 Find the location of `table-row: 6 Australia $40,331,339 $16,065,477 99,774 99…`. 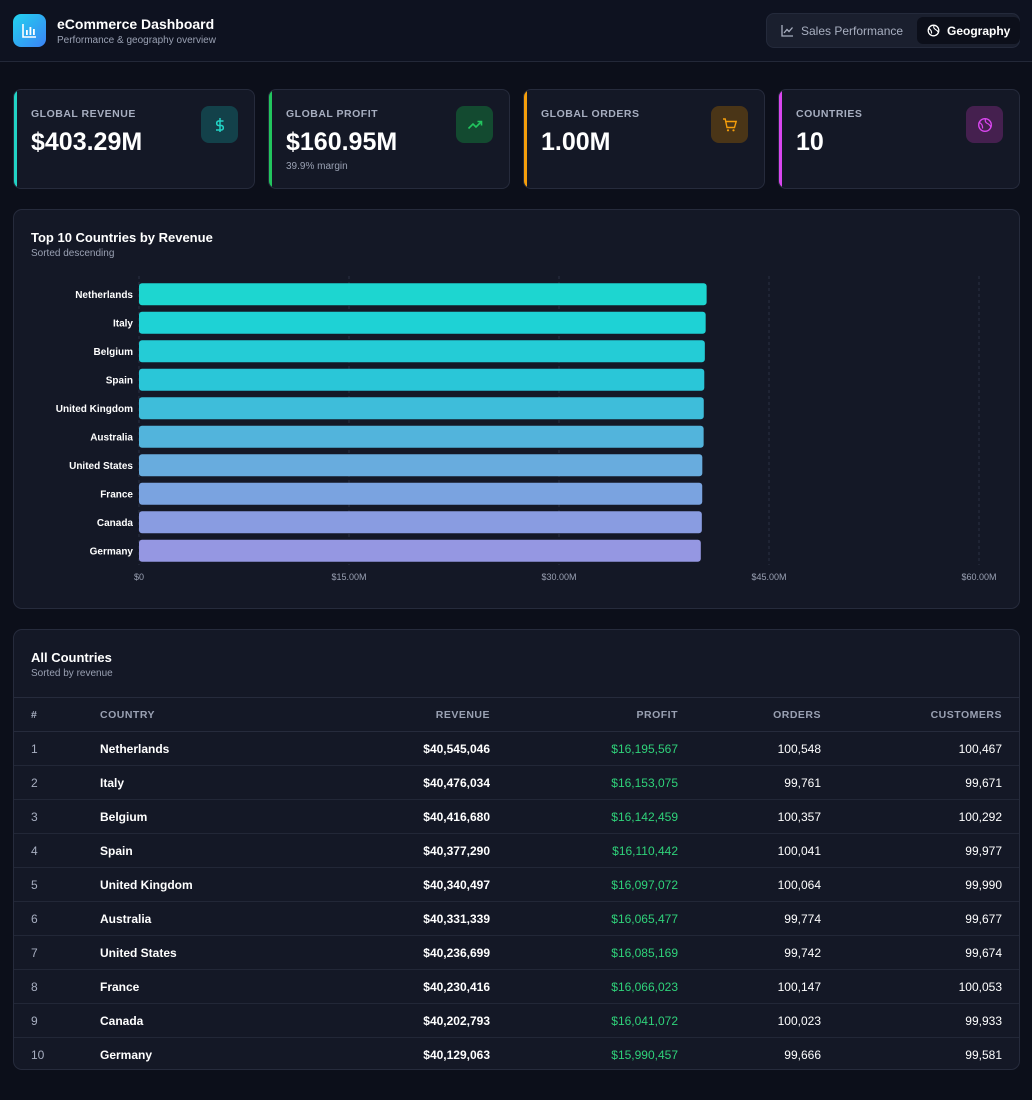

table-row: 6 Australia $40,331,339 $16,065,477 99,774 99… is located at coordinates (516, 918).